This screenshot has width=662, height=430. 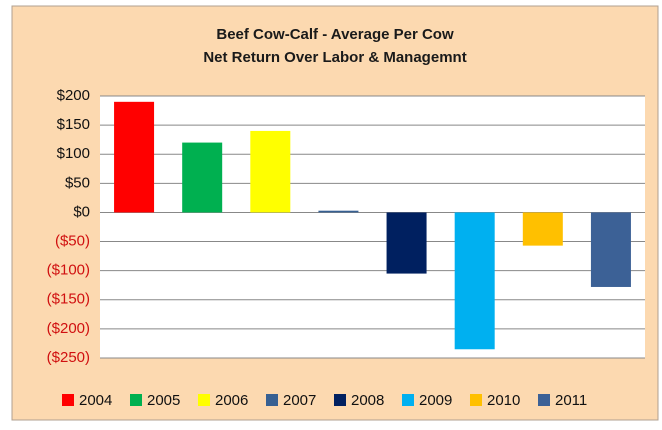 What do you see at coordinates (163, 400) in the screenshot?
I see `legend-label: 2005` at bounding box center [163, 400].